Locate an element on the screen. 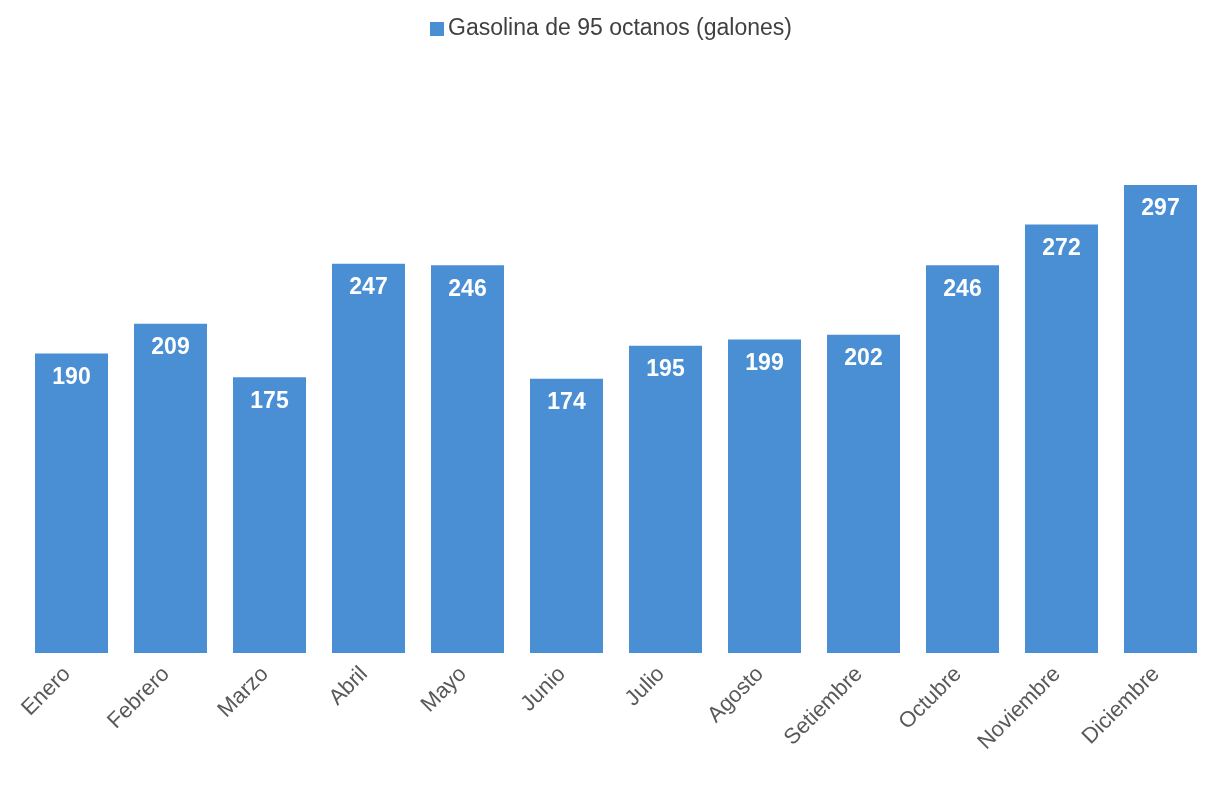 Image resolution: width=1222 pixels, height=787 pixels. data-label: 199 is located at coordinates (764, 361).